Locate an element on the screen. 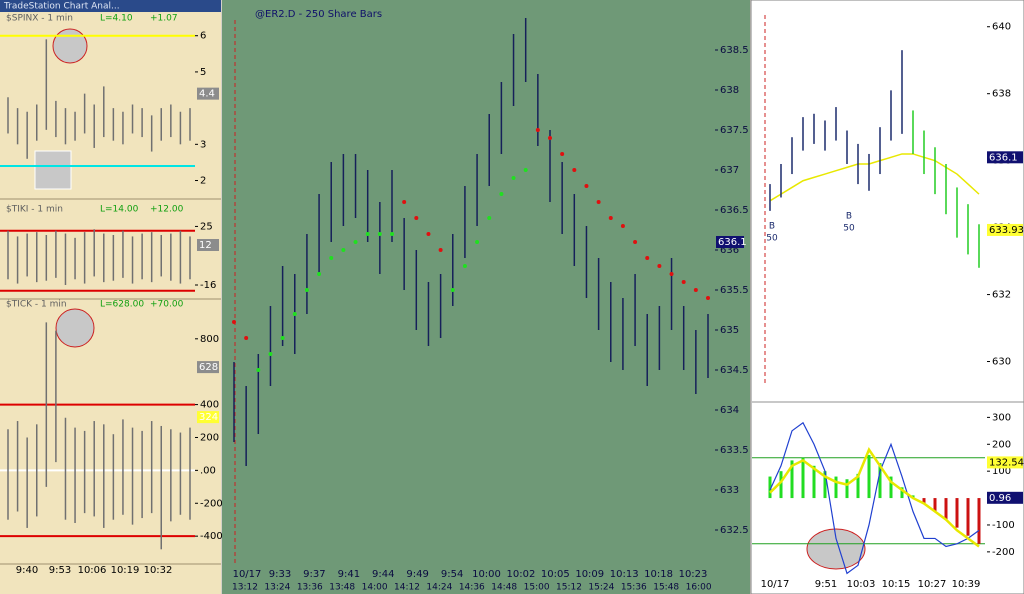  annotation: 50 is located at coordinates (849, 229).